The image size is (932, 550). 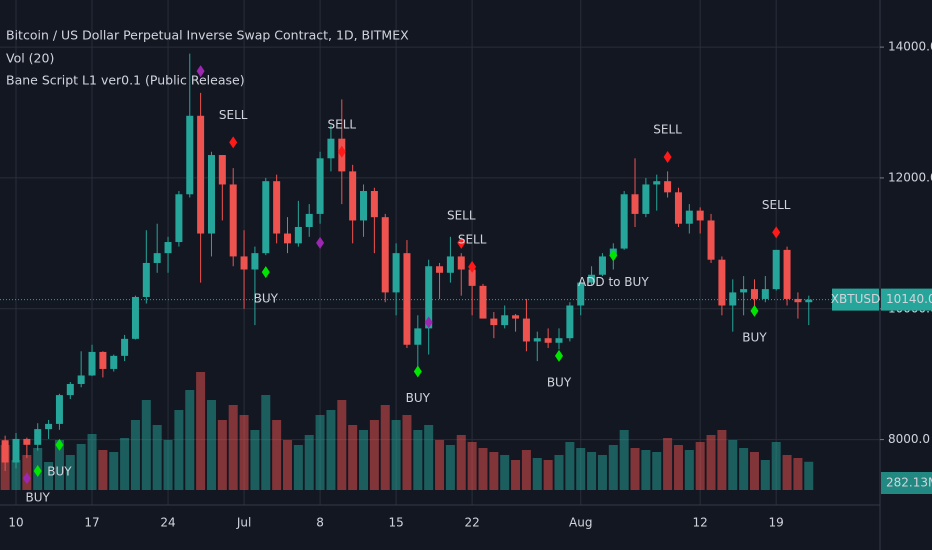 I want to click on volume-tag-label: 282.13M, so click(x=909, y=483).